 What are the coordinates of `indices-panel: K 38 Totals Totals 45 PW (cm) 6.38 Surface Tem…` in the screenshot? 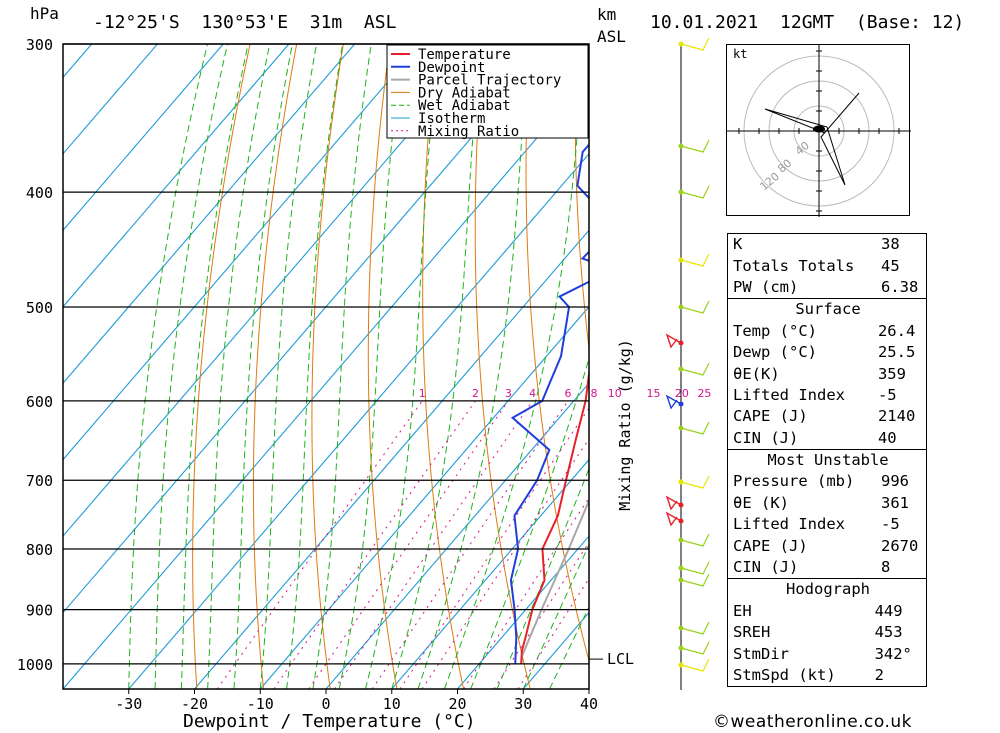 It's located at (827, 460).